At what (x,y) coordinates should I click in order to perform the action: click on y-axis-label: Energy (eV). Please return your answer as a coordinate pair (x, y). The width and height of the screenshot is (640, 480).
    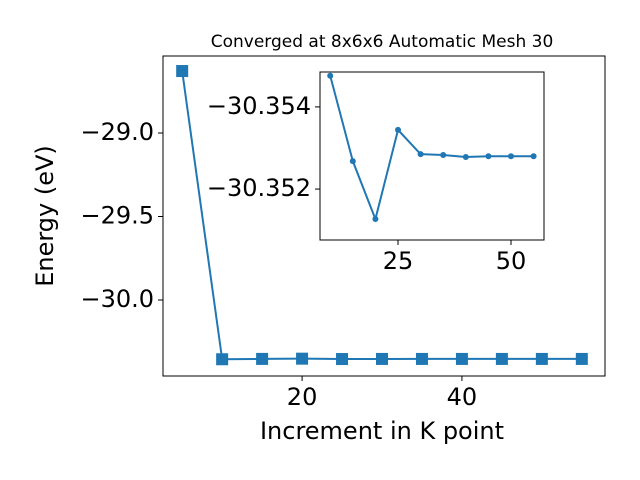
    Looking at the image, I should click on (45, 216).